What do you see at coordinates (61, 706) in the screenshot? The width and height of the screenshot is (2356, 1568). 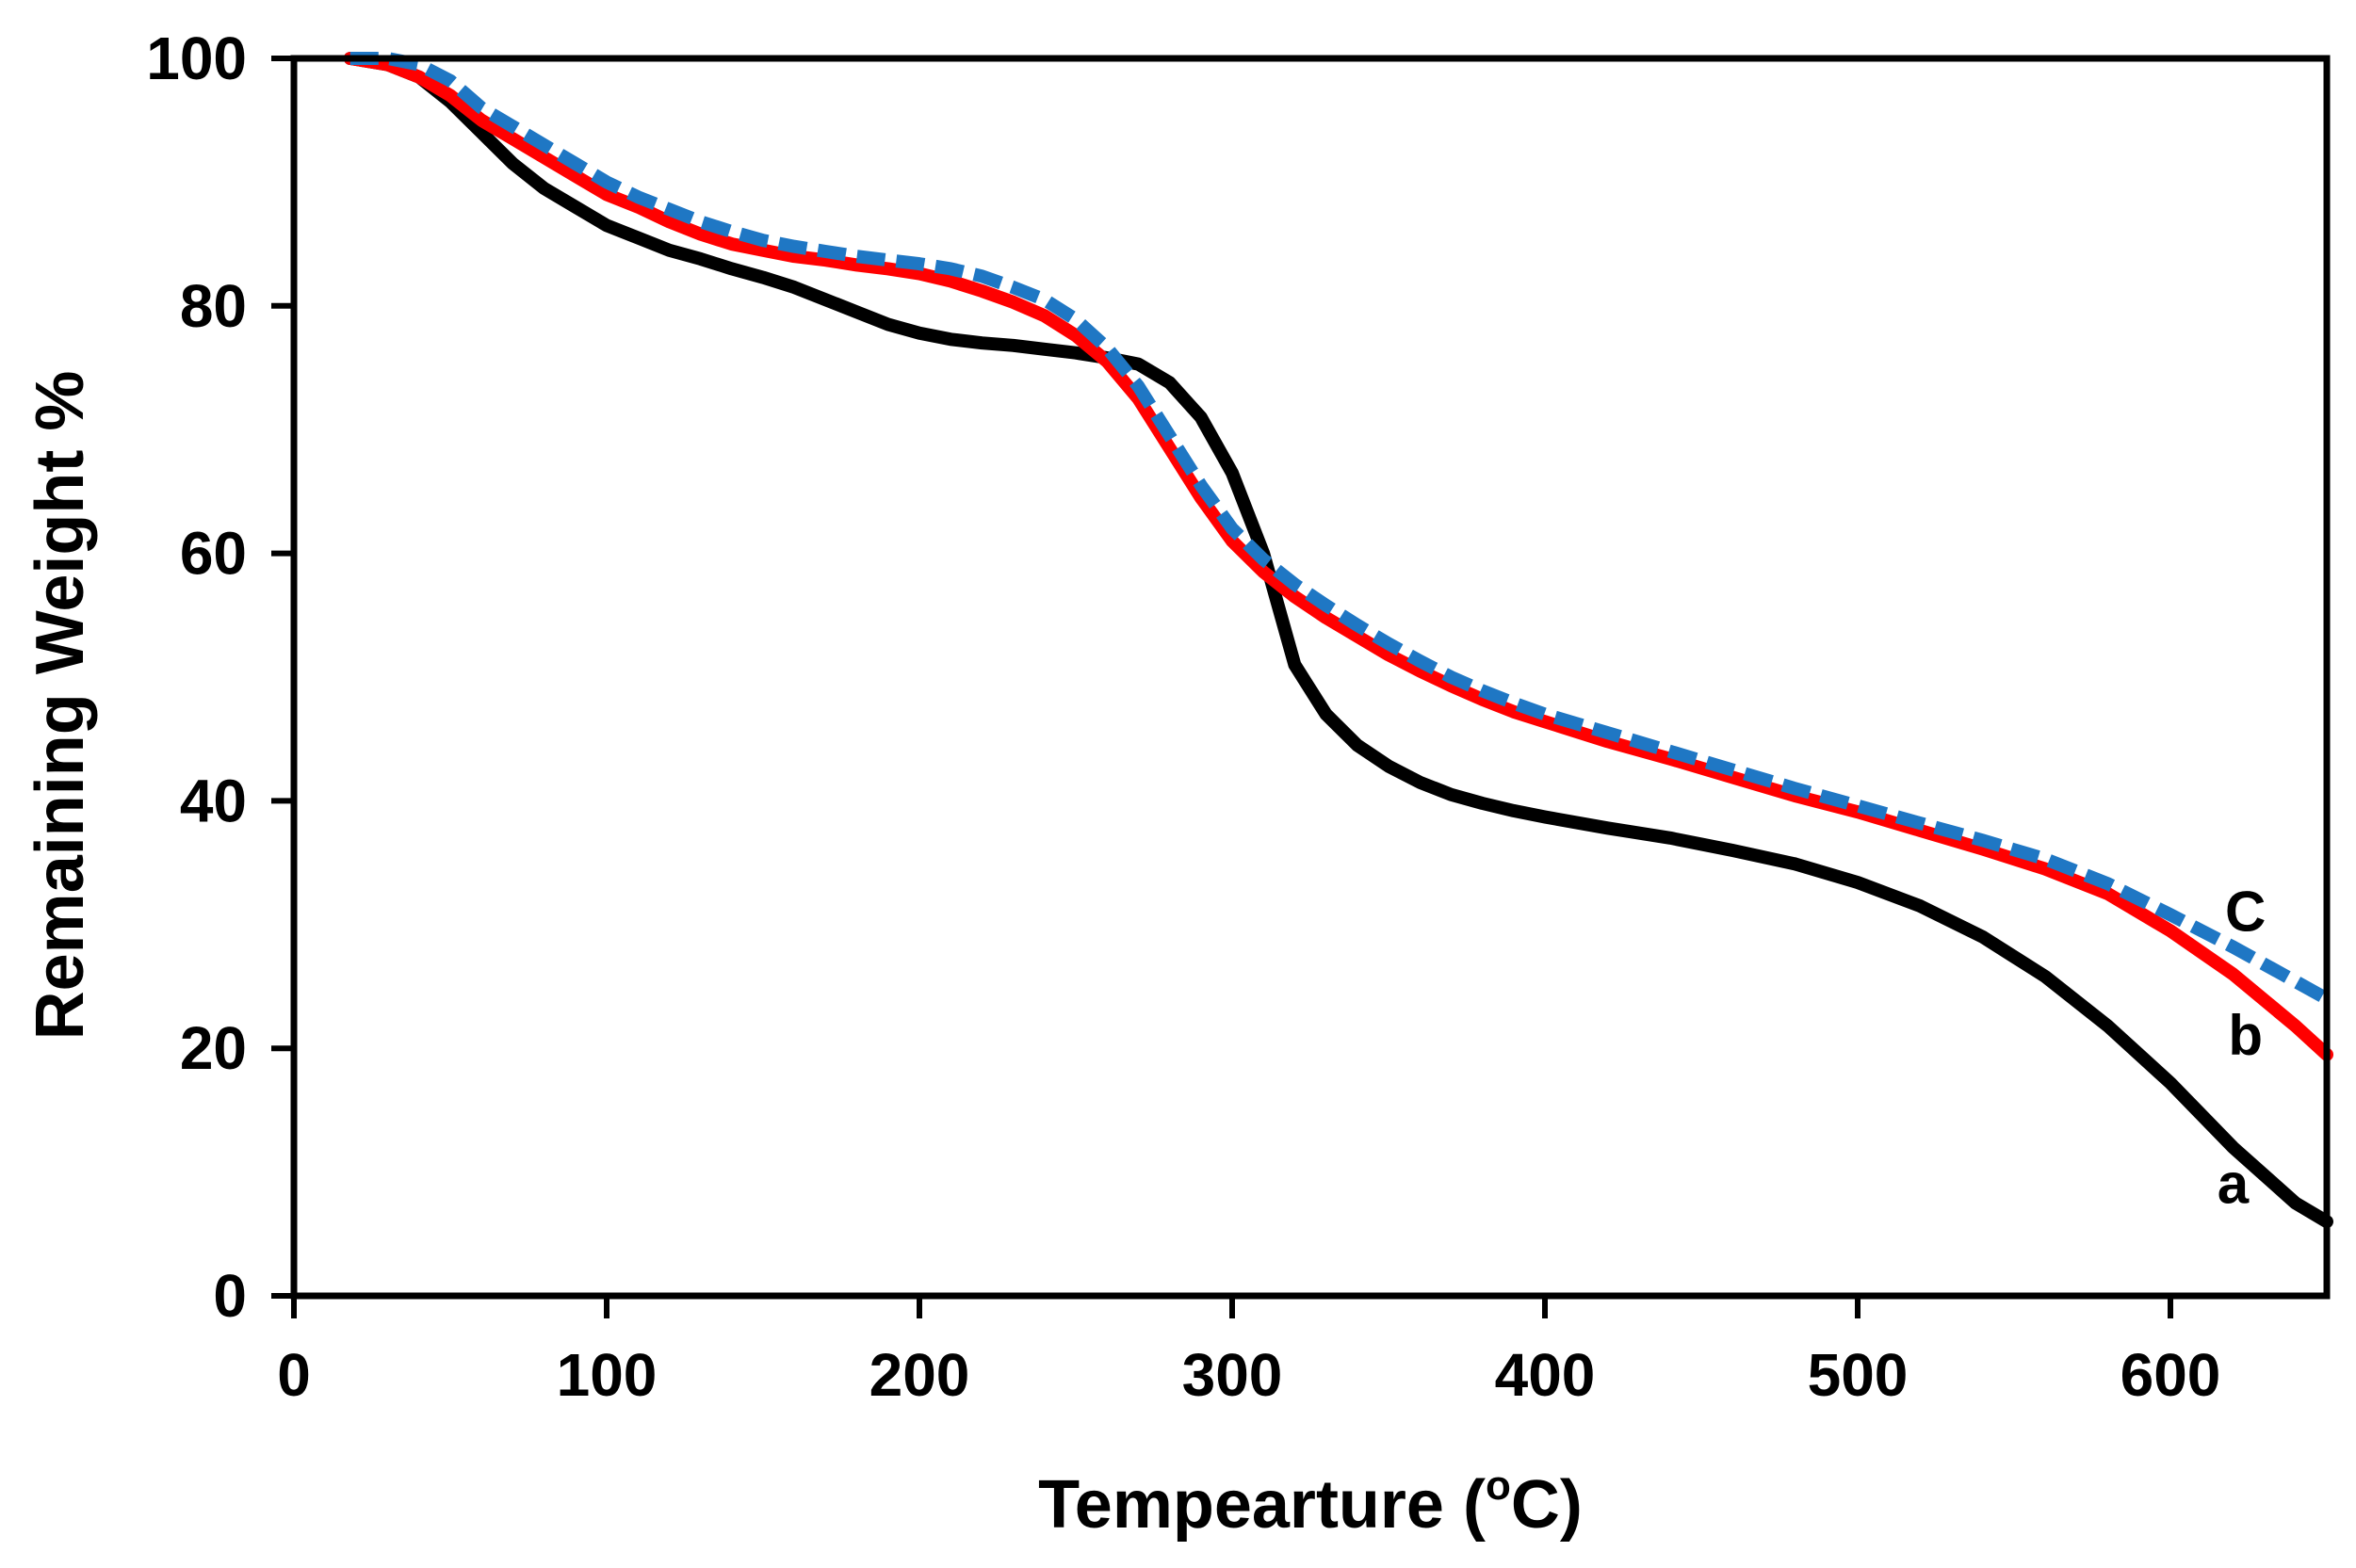 I see `y-axis-title: Remaining Weight %` at bounding box center [61, 706].